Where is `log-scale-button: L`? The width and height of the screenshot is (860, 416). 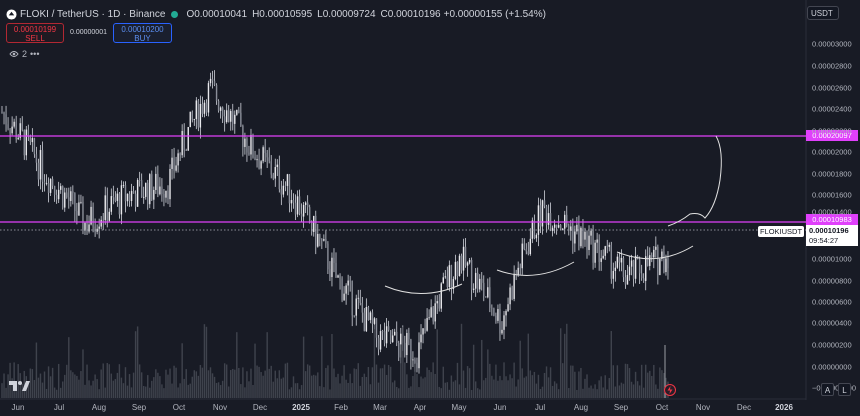
log-scale-button: L is located at coordinates (844, 389).